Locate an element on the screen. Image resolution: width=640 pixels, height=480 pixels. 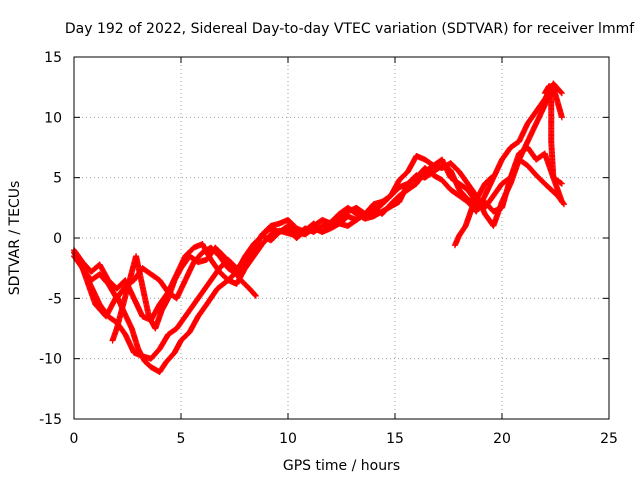
x-tick-label: 10 is located at coordinates (288, 439).